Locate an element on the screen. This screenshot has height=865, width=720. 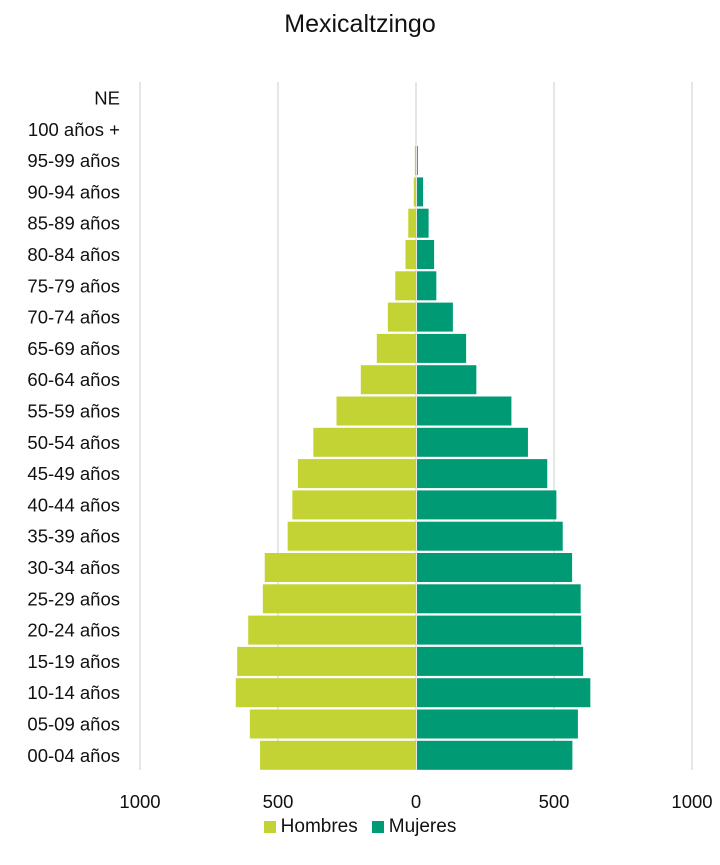
legend-item-hombres: Hombres is located at coordinates (310, 827).